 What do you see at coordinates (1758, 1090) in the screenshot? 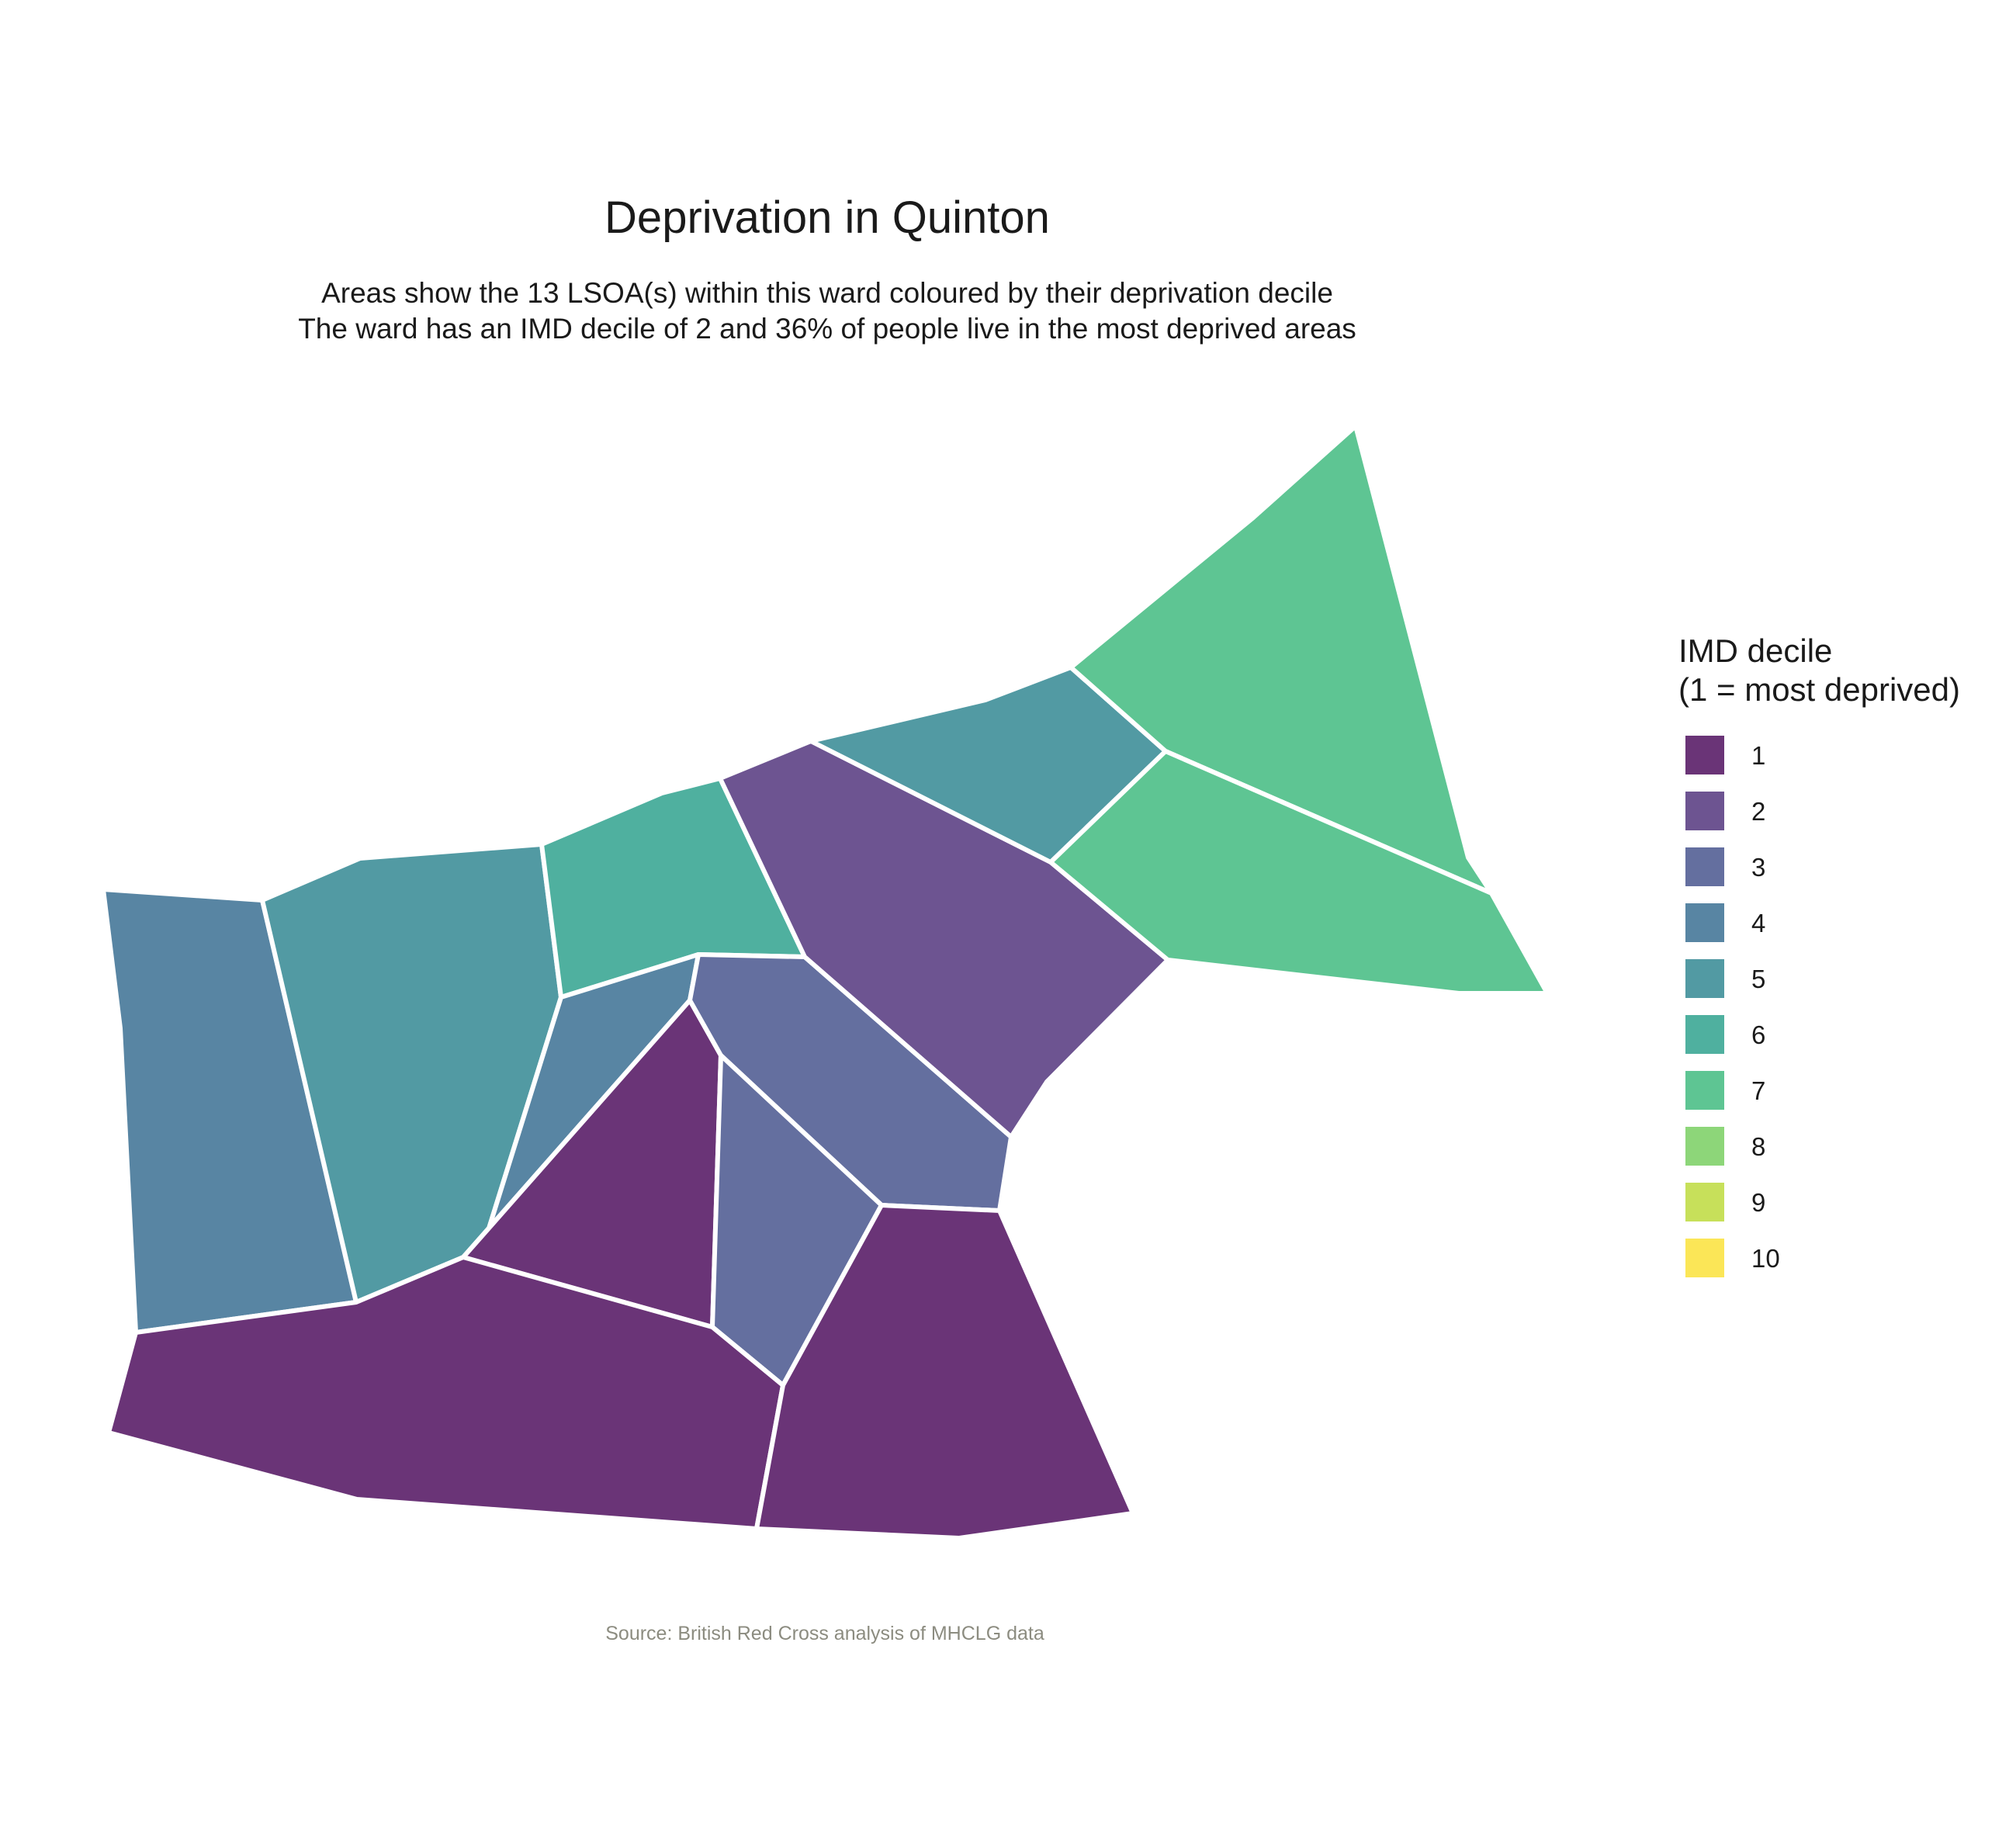
I see `legend-label-7: 7` at bounding box center [1758, 1090].